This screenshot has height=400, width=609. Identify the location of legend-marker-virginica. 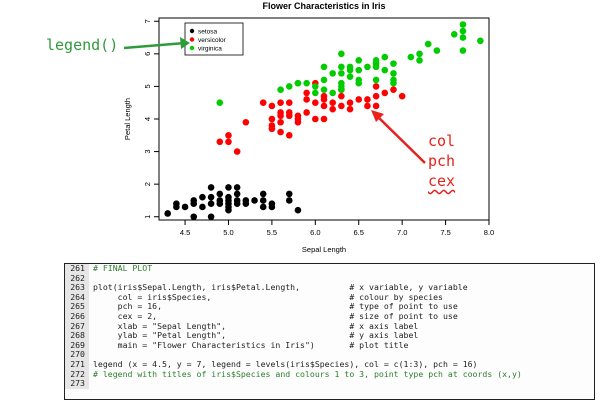
(192, 48).